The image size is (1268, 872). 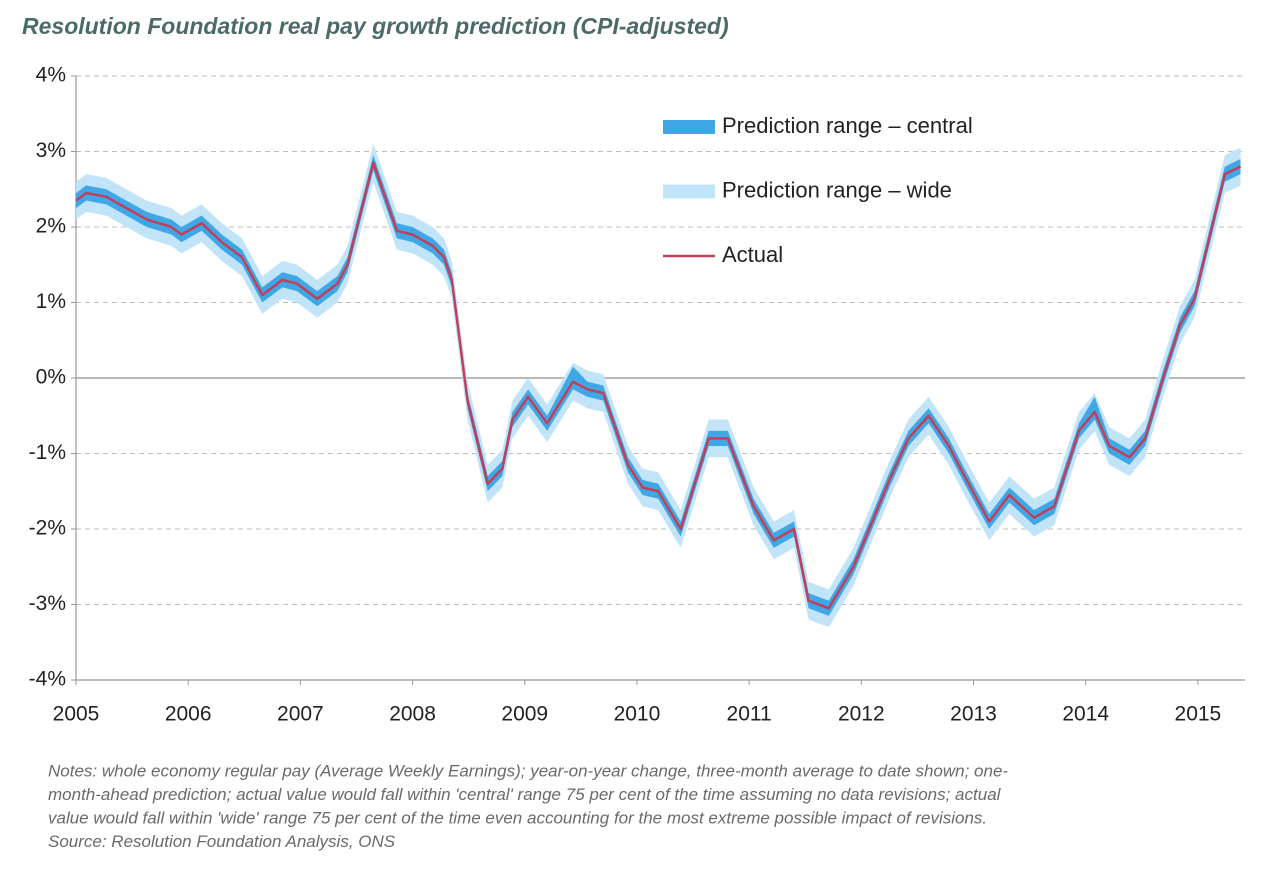 I want to click on y-tick-label: -4%, so click(x=47, y=679).